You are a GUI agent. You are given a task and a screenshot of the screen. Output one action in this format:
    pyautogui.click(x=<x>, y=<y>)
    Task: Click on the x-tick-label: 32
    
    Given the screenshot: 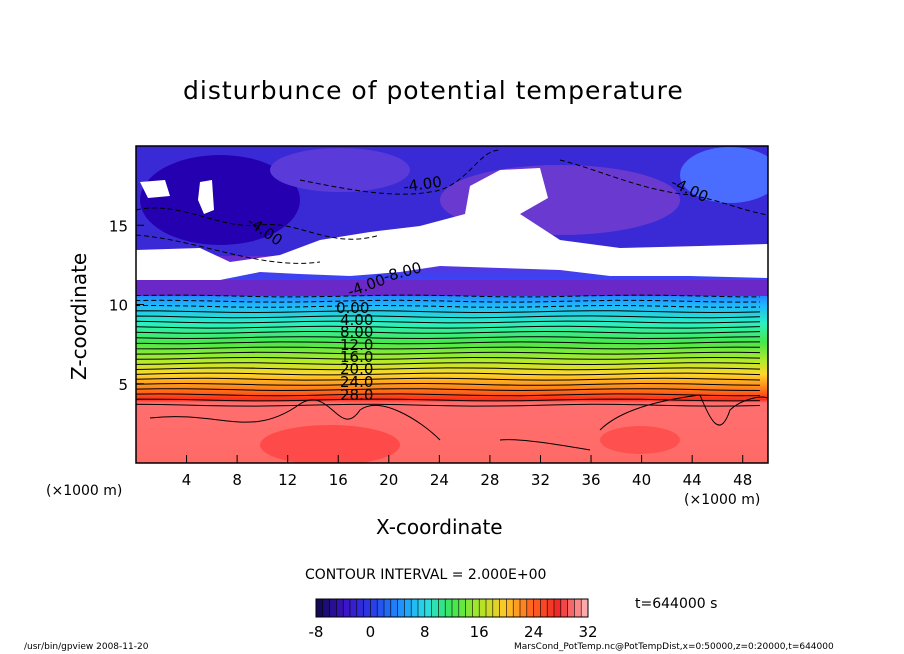 What is the action you would take?
    pyautogui.click(x=540, y=480)
    